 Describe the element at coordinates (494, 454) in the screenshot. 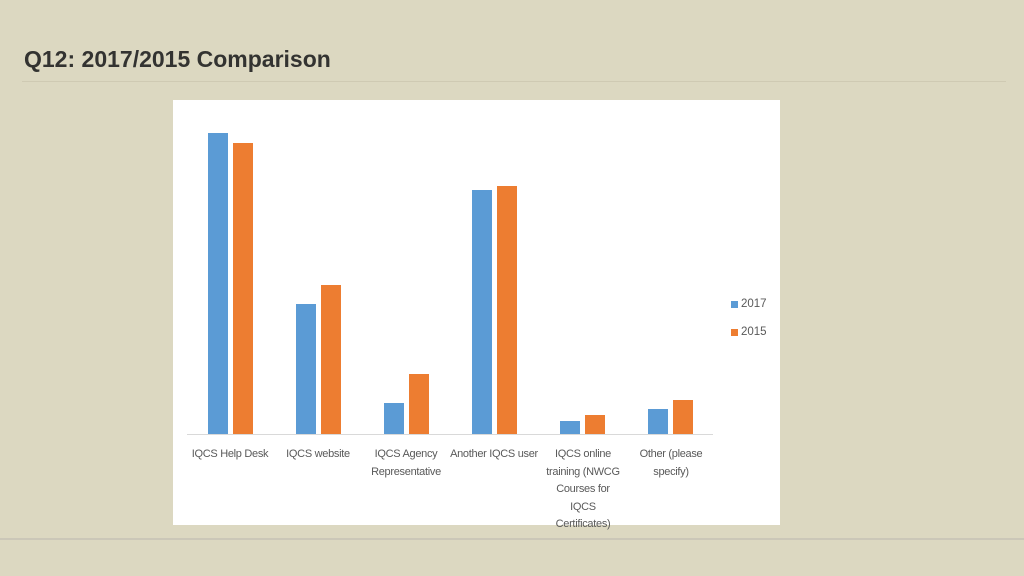

I see `x-tick-label: Another IQCS user` at that location.